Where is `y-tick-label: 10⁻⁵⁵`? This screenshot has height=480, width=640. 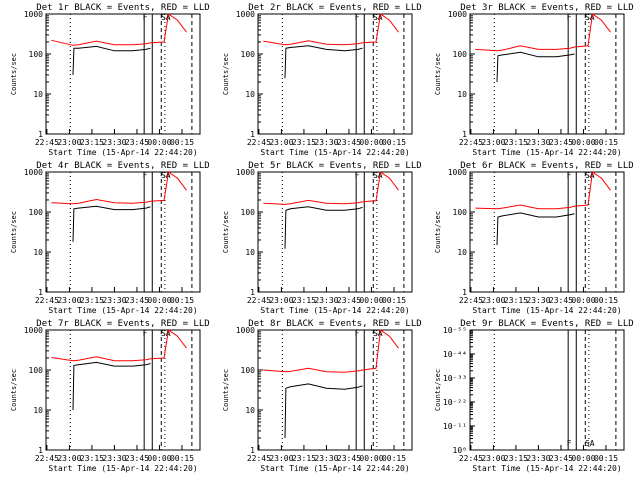
y-tick-label: 10⁻⁵⁵ is located at coordinates (455, 330).